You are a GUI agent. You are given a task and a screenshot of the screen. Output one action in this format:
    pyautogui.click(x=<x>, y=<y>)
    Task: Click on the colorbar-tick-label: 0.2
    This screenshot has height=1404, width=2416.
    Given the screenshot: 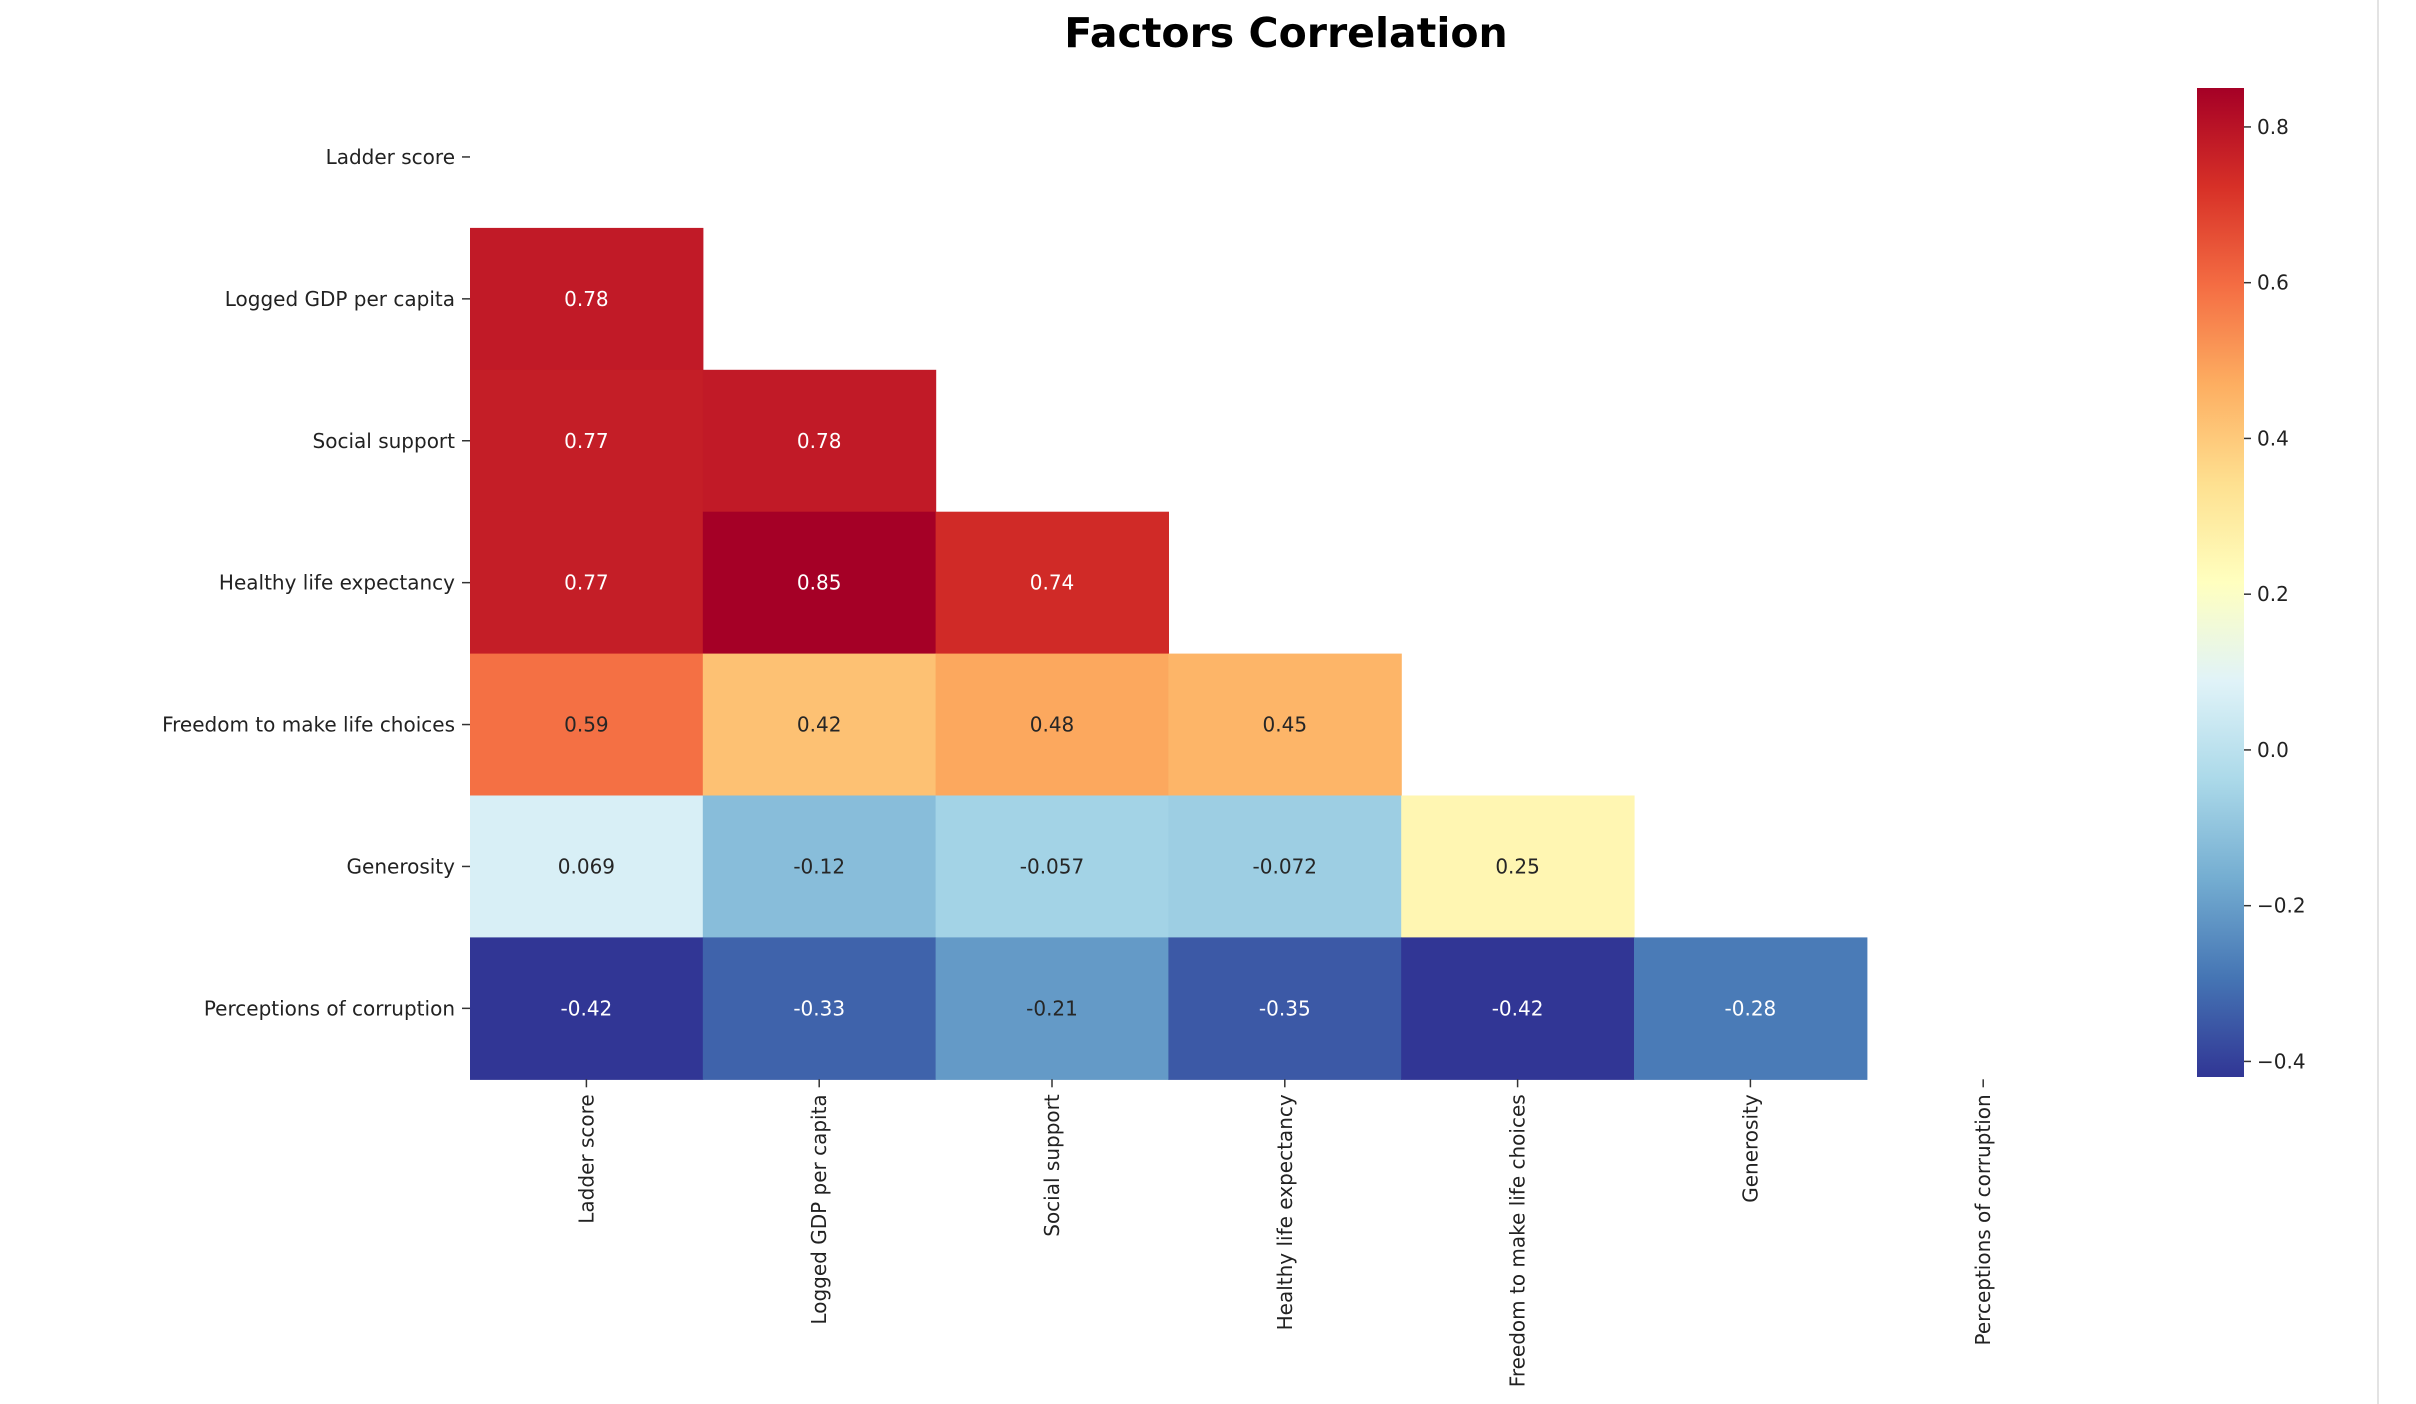 What is the action you would take?
    pyautogui.click(x=2273, y=594)
    